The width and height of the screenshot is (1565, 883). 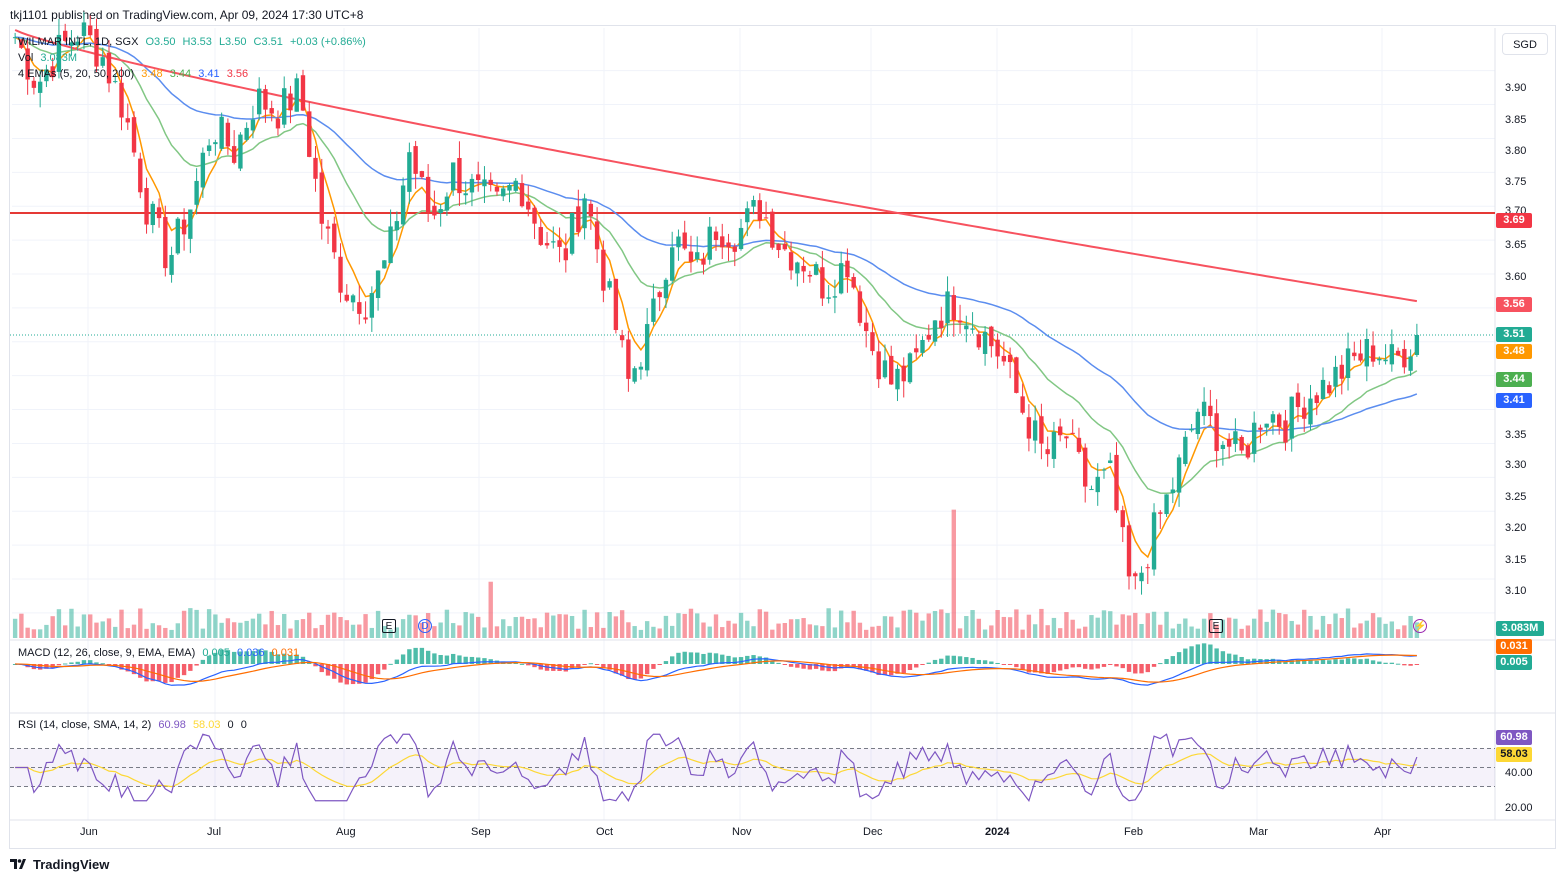 What do you see at coordinates (78, 42) in the screenshot?
I see `symbol-name: WILMAR INTL, 1D, SGX` at bounding box center [78, 42].